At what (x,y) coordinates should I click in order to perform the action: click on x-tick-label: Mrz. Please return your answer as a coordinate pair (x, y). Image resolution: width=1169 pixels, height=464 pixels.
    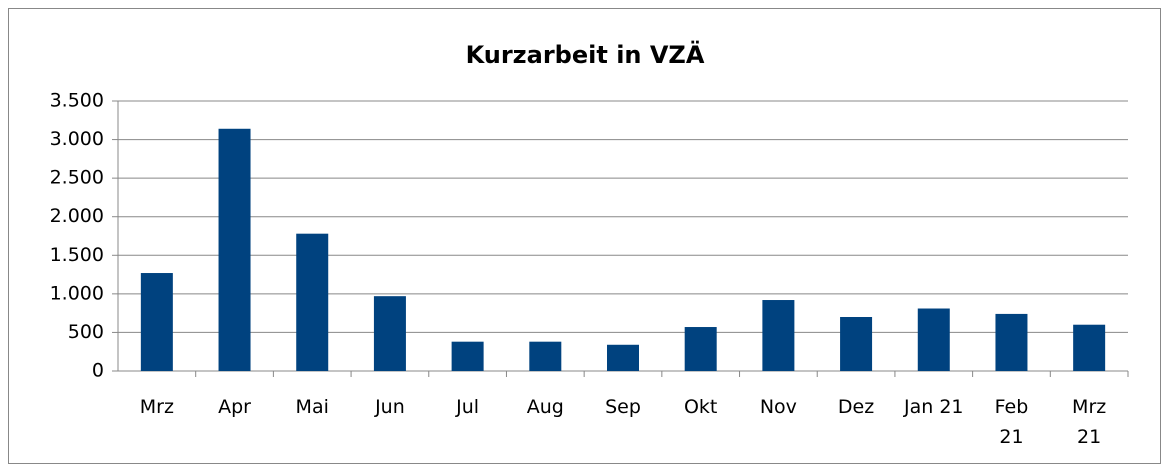
    Looking at the image, I should click on (156, 407).